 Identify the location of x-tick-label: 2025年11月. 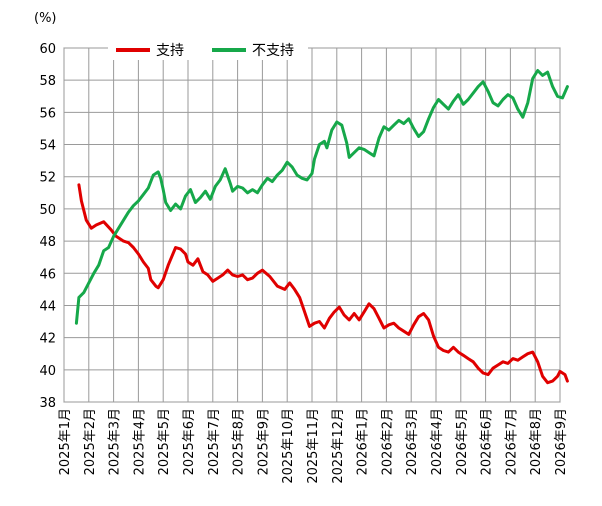
(313, 446).